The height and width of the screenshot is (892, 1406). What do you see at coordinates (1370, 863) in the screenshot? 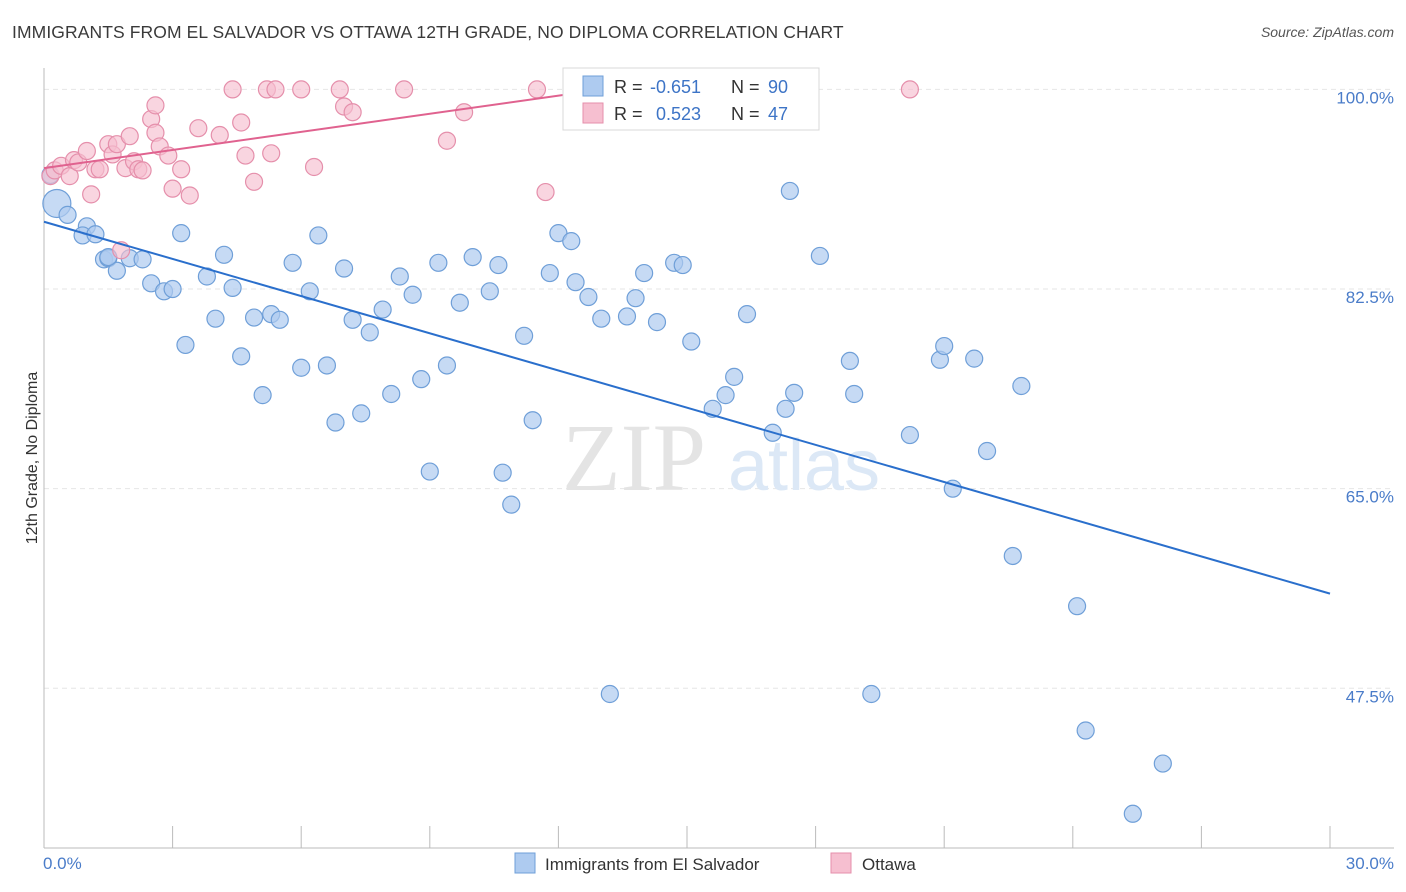
I see `x-tick-label-max: 30.0%` at bounding box center [1370, 863].